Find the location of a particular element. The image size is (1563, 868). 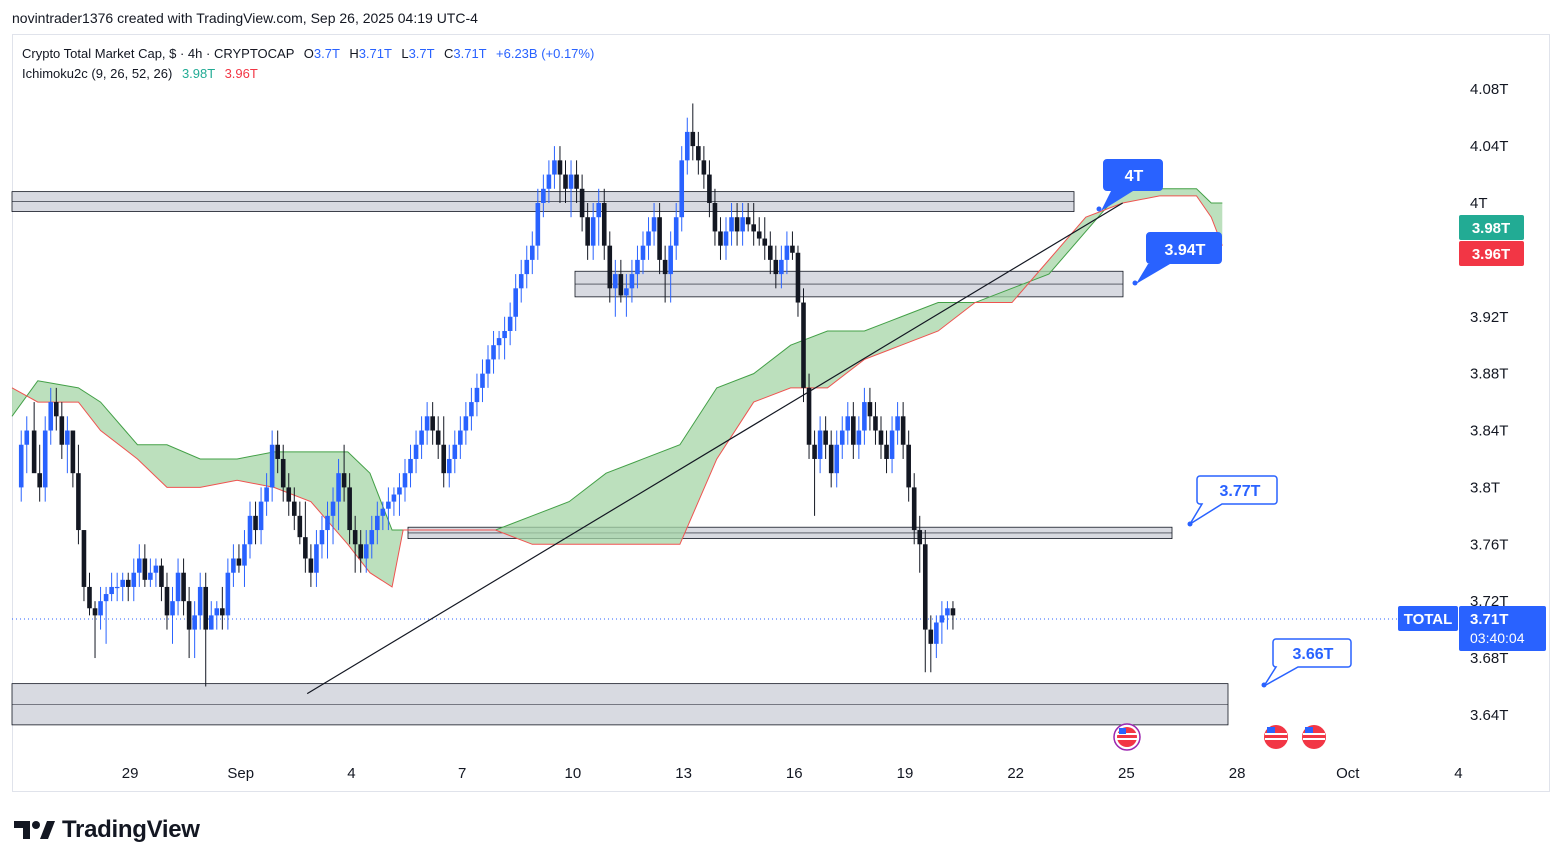

zone-3_94T is located at coordinates (849, 284).